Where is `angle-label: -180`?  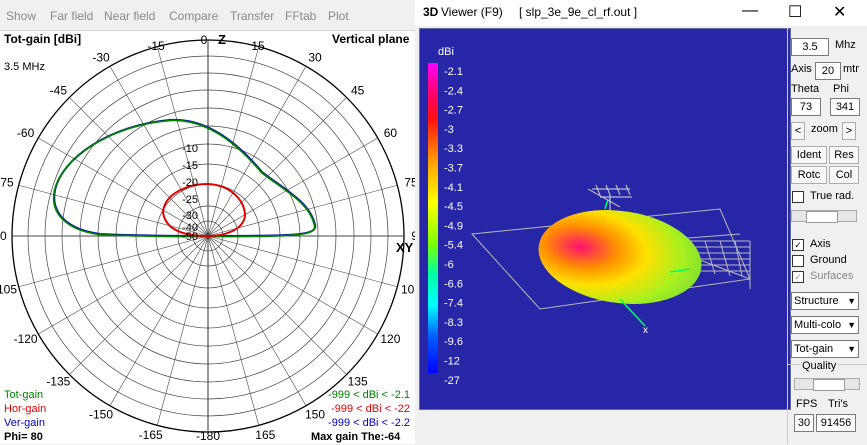 angle-label: -180 is located at coordinates (208, 436).